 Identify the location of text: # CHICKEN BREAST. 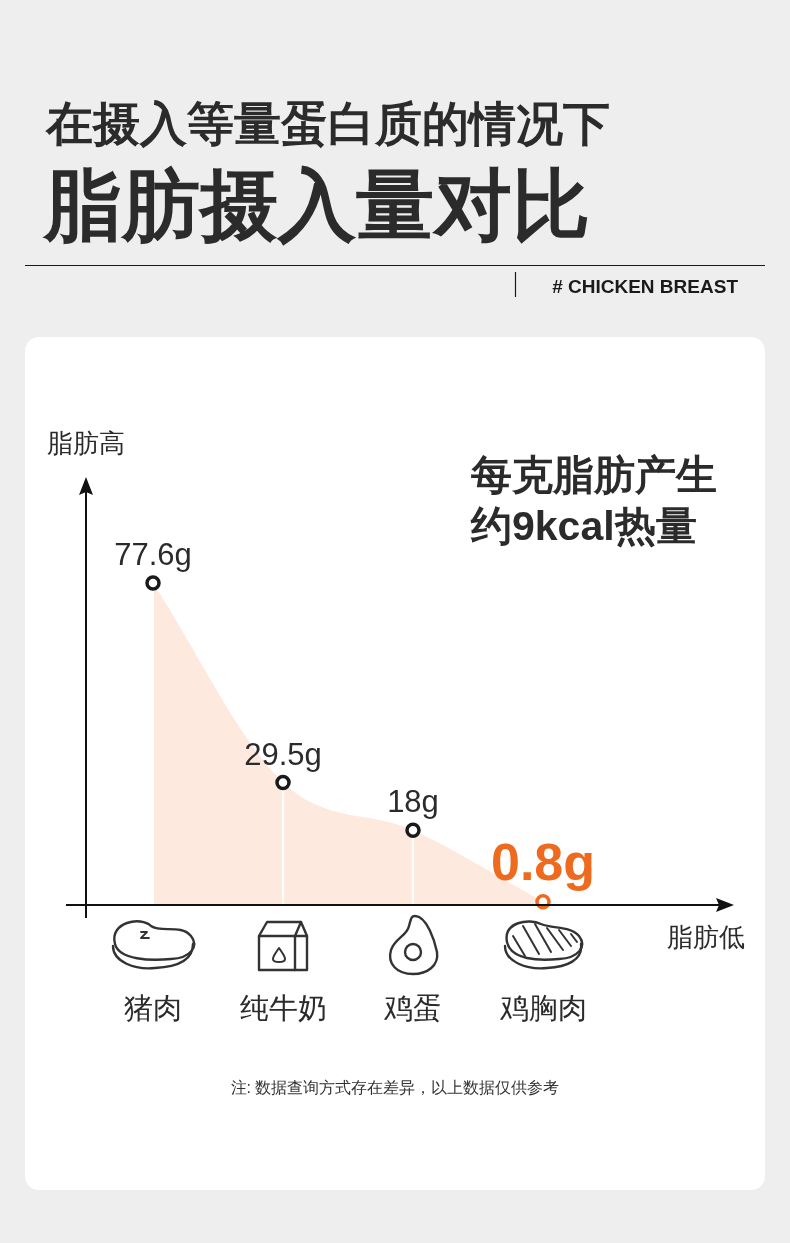
(645, 286).